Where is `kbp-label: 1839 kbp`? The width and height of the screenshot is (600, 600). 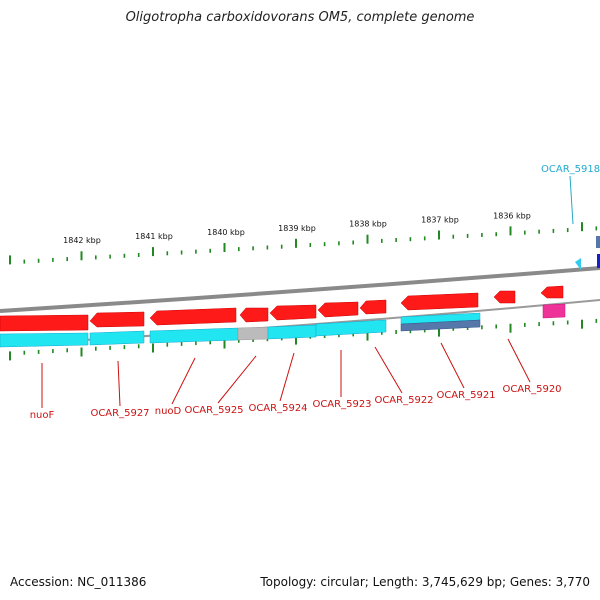 kbp-label: 1839 kbp is located at coordinates (297, 228).